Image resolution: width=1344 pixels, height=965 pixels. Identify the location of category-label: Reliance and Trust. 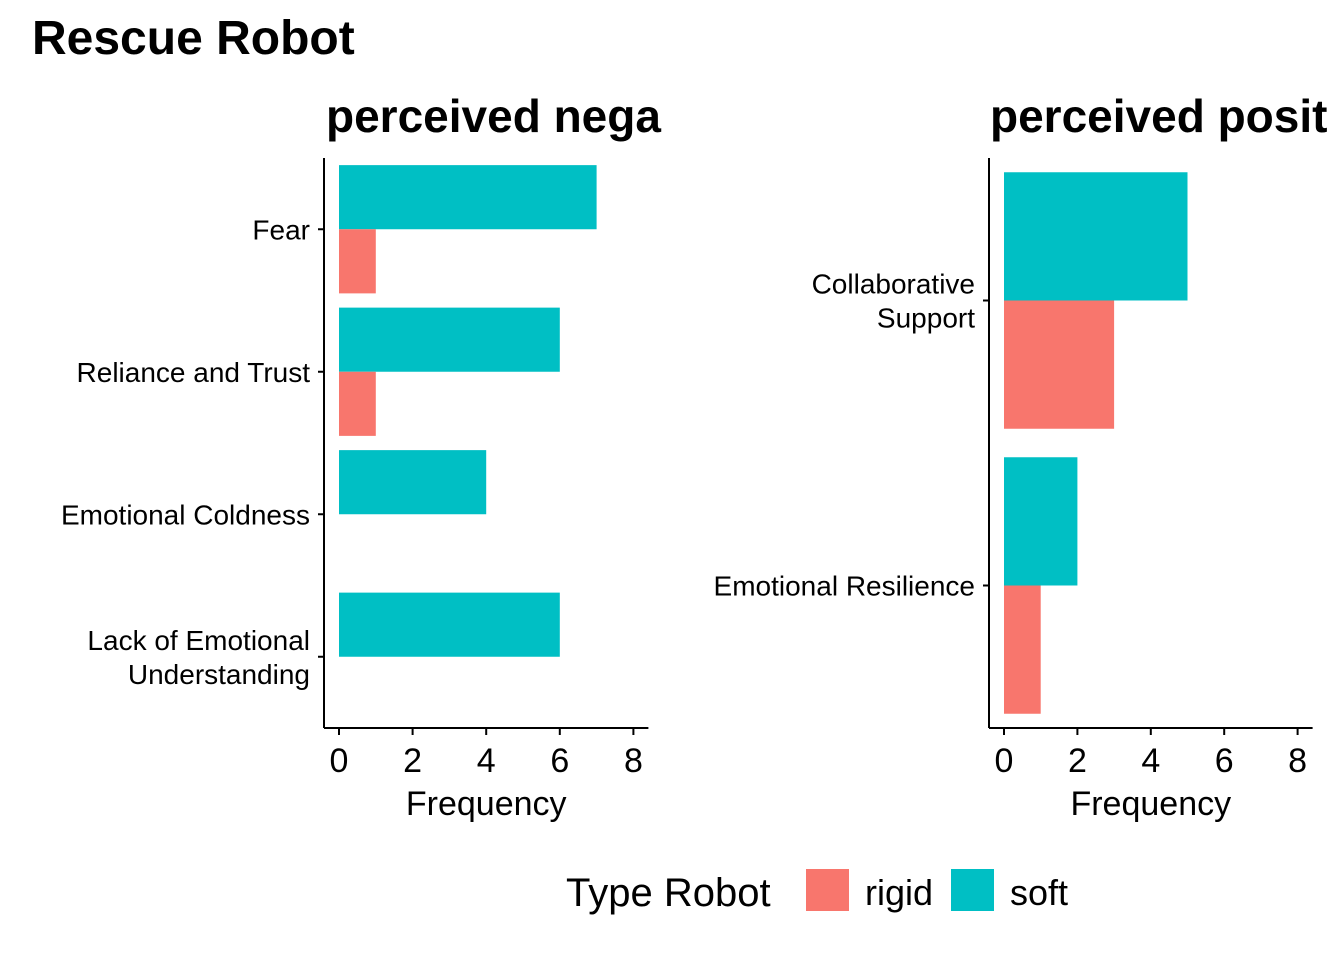
(194, 372).